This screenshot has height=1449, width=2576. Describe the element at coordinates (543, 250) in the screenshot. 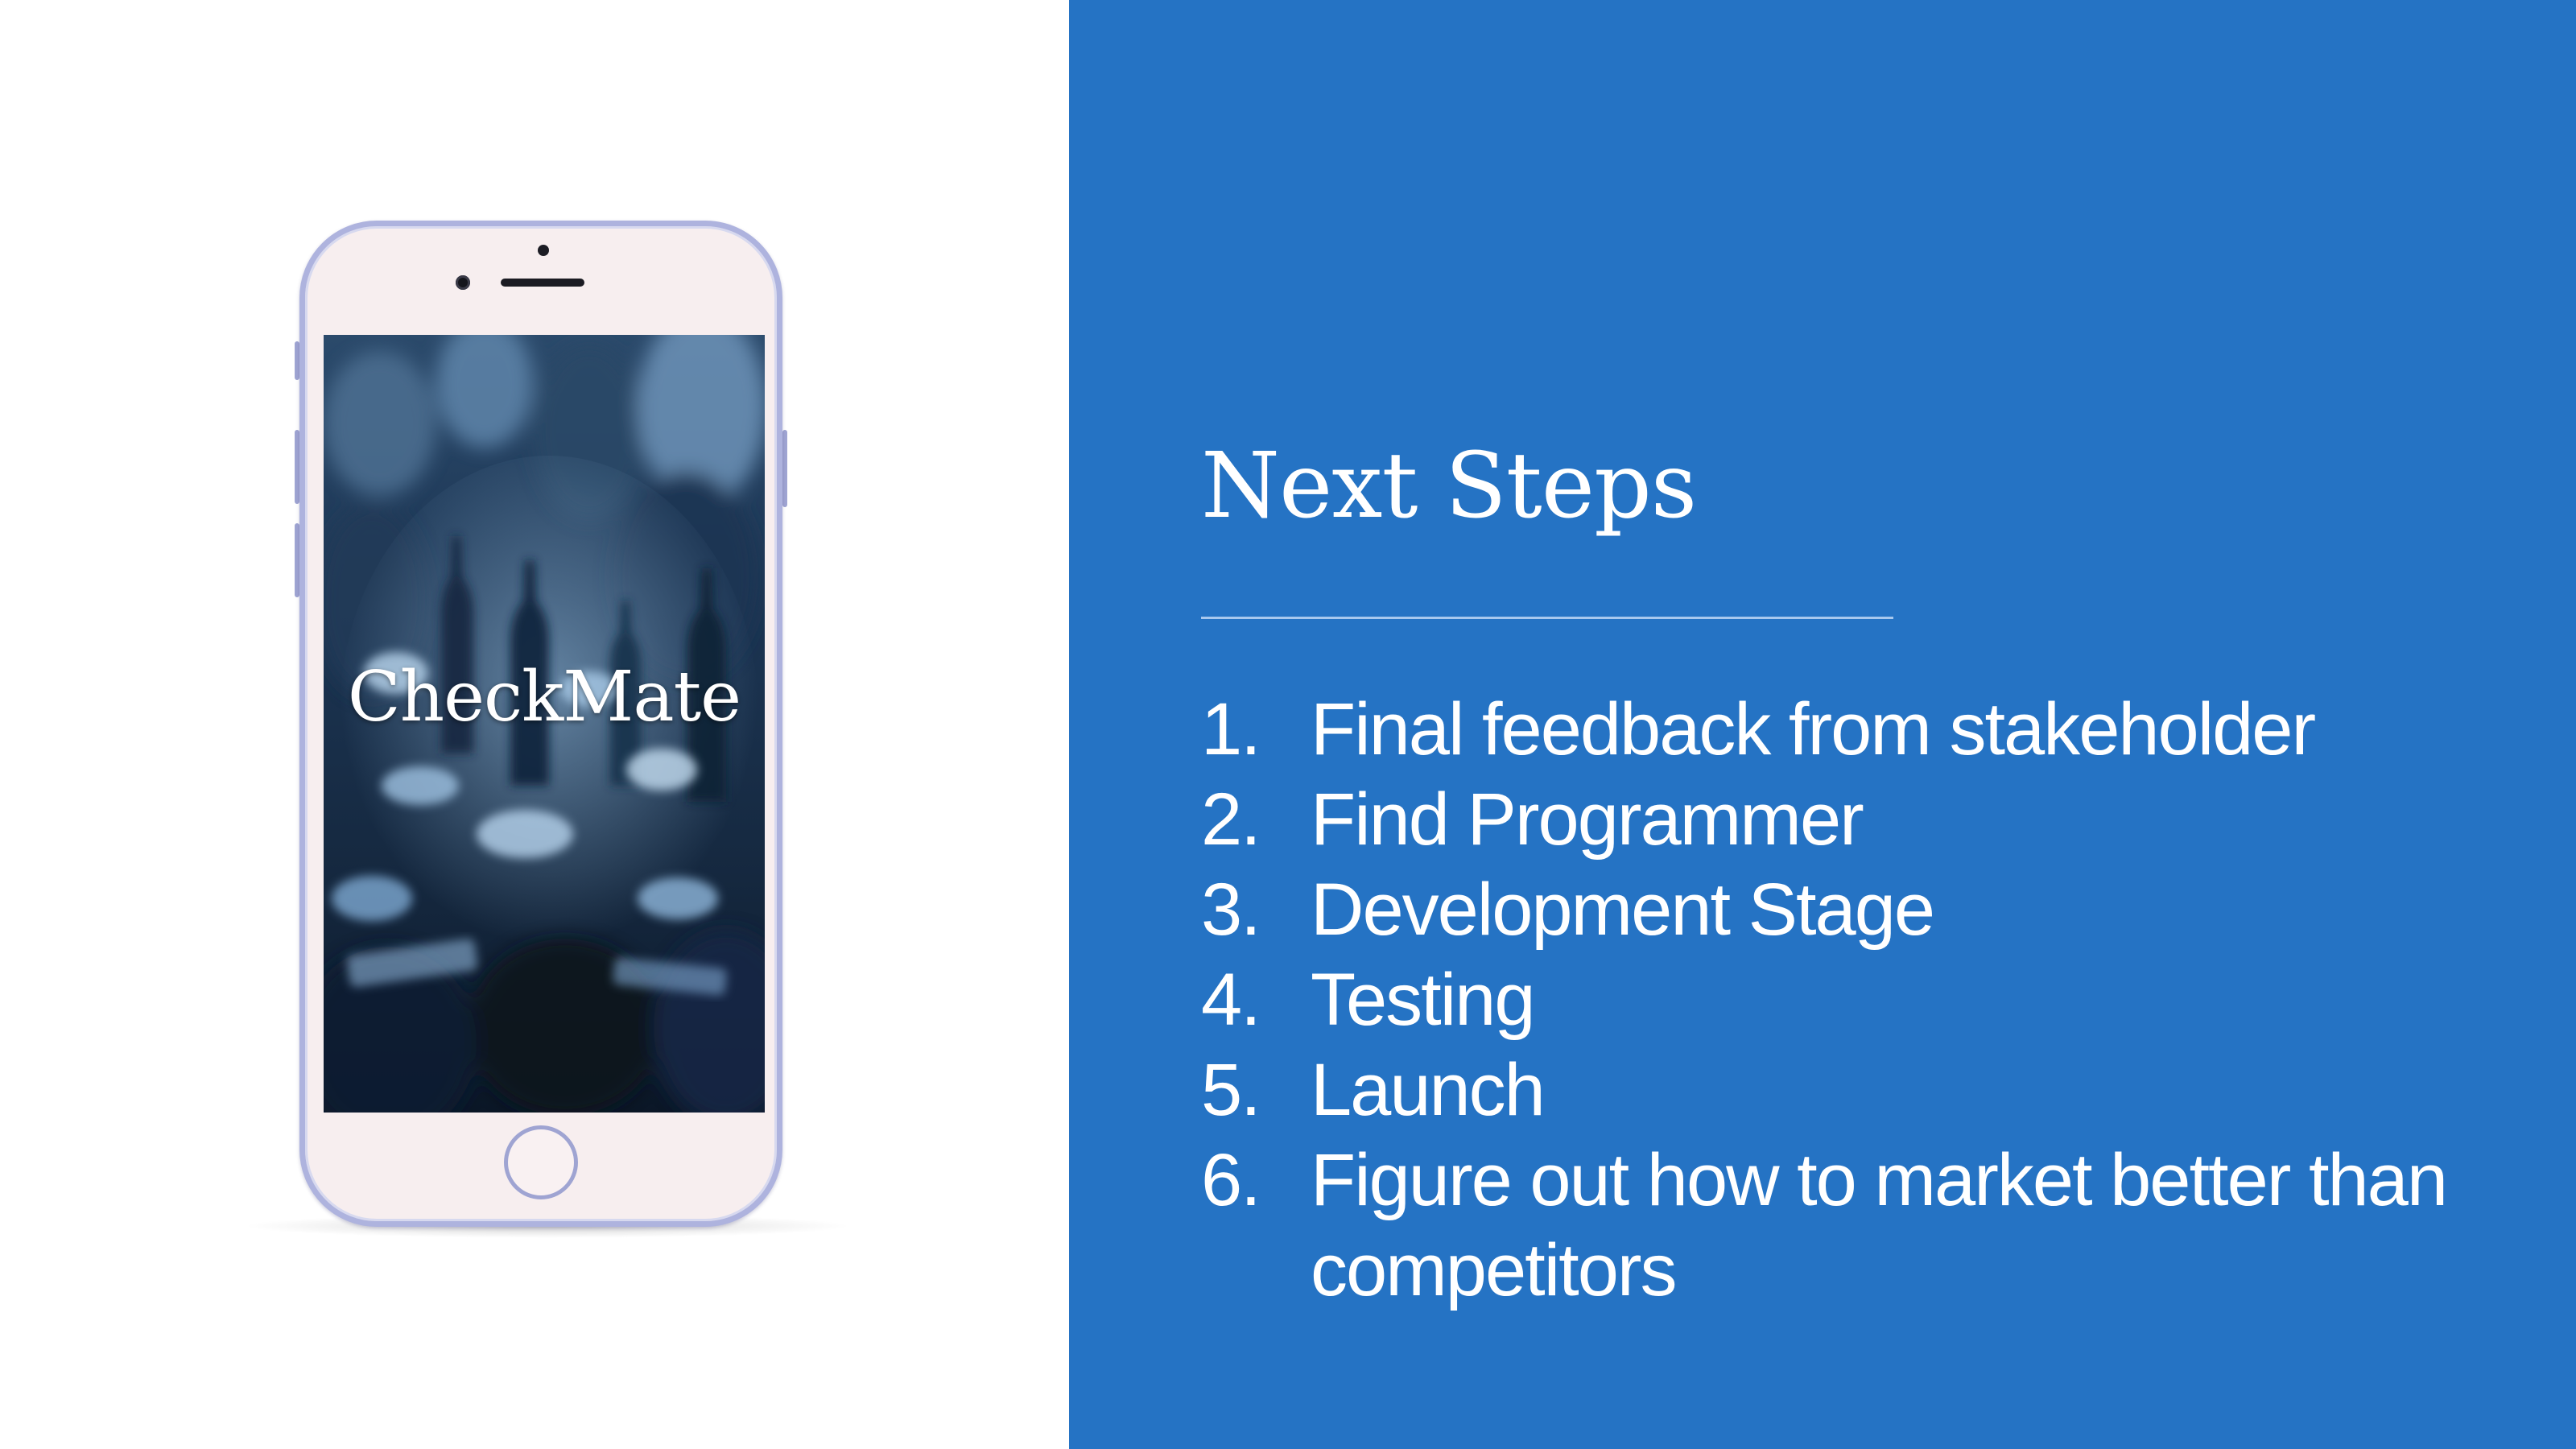

I see `camera-icon` at that location.